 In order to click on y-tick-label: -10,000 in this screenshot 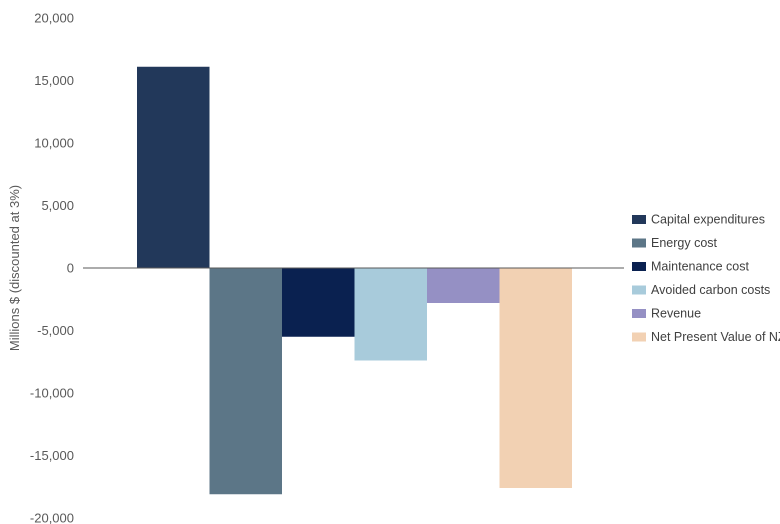, I will do `click(52, 393)`.